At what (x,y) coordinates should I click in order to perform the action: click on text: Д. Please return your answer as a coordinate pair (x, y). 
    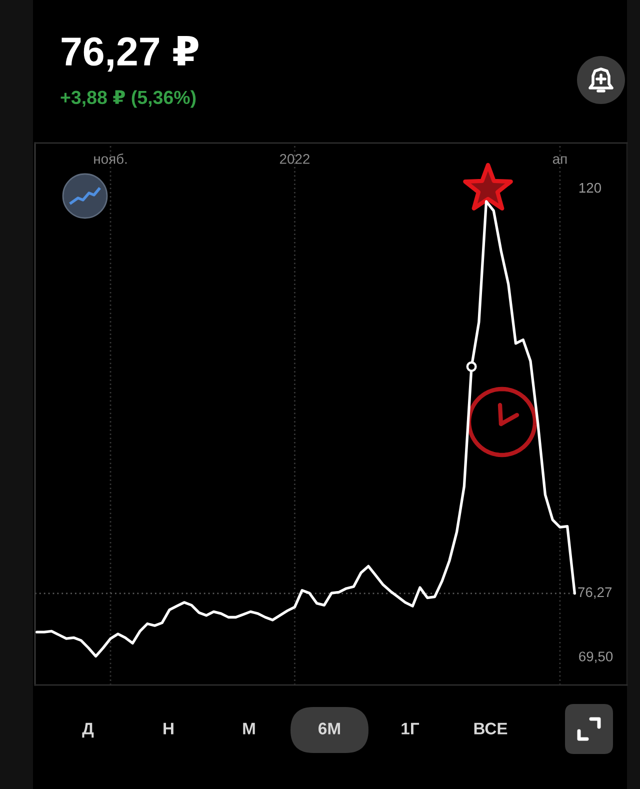
    Looking at the image, I should click on (88, 730).